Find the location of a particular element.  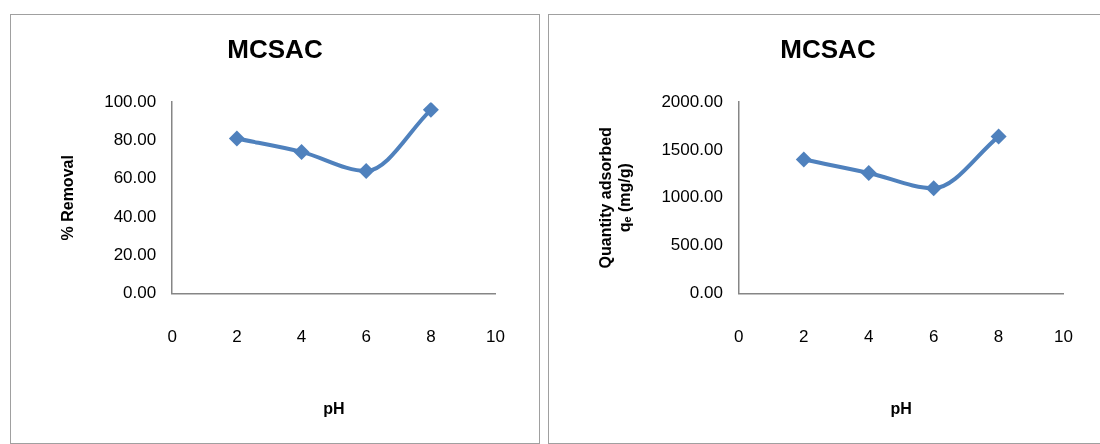

y-tick-label: 500.00 is located at coordinates (696, 245).